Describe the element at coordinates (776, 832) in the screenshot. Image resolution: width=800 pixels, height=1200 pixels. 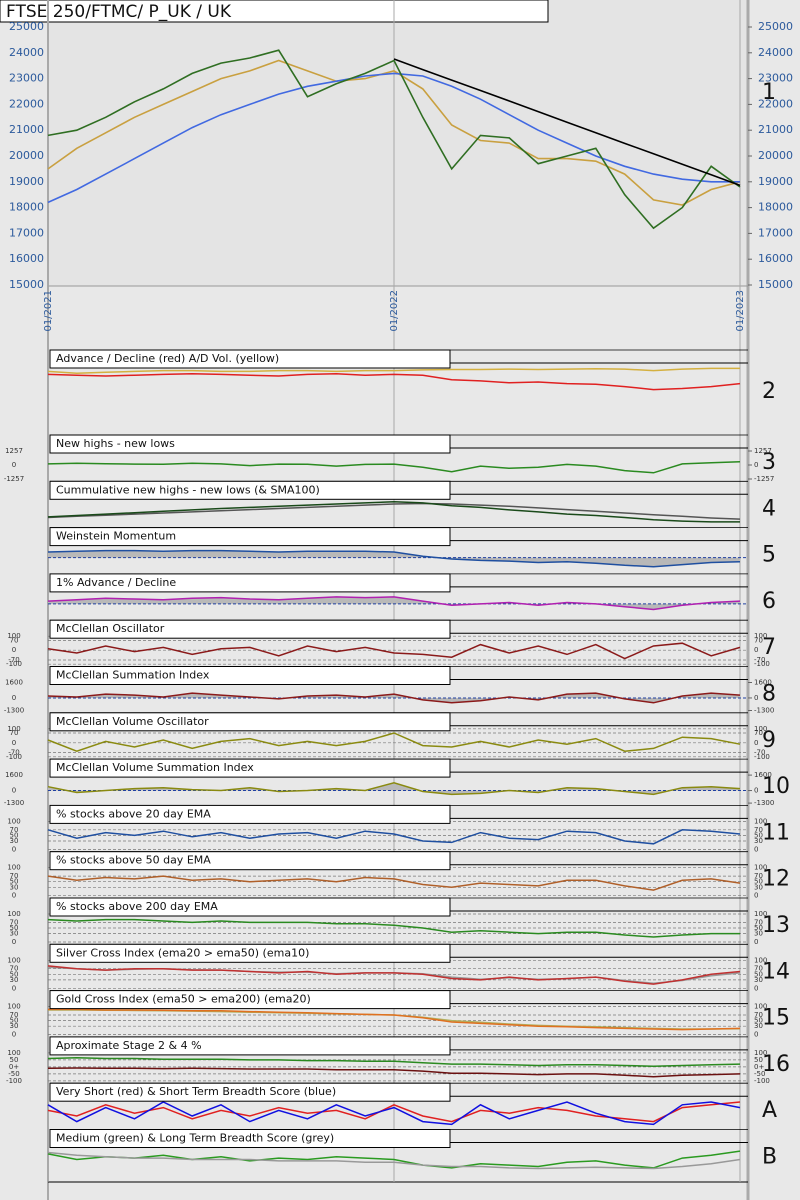
I see `panel-label: 11` at that location.